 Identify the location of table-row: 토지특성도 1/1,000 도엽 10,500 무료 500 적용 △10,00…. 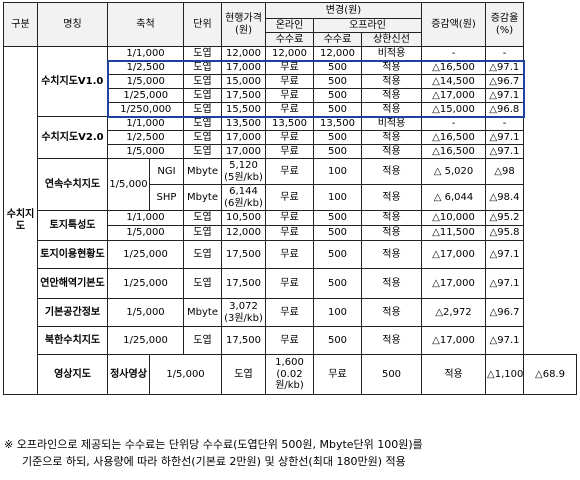
(290, 225).